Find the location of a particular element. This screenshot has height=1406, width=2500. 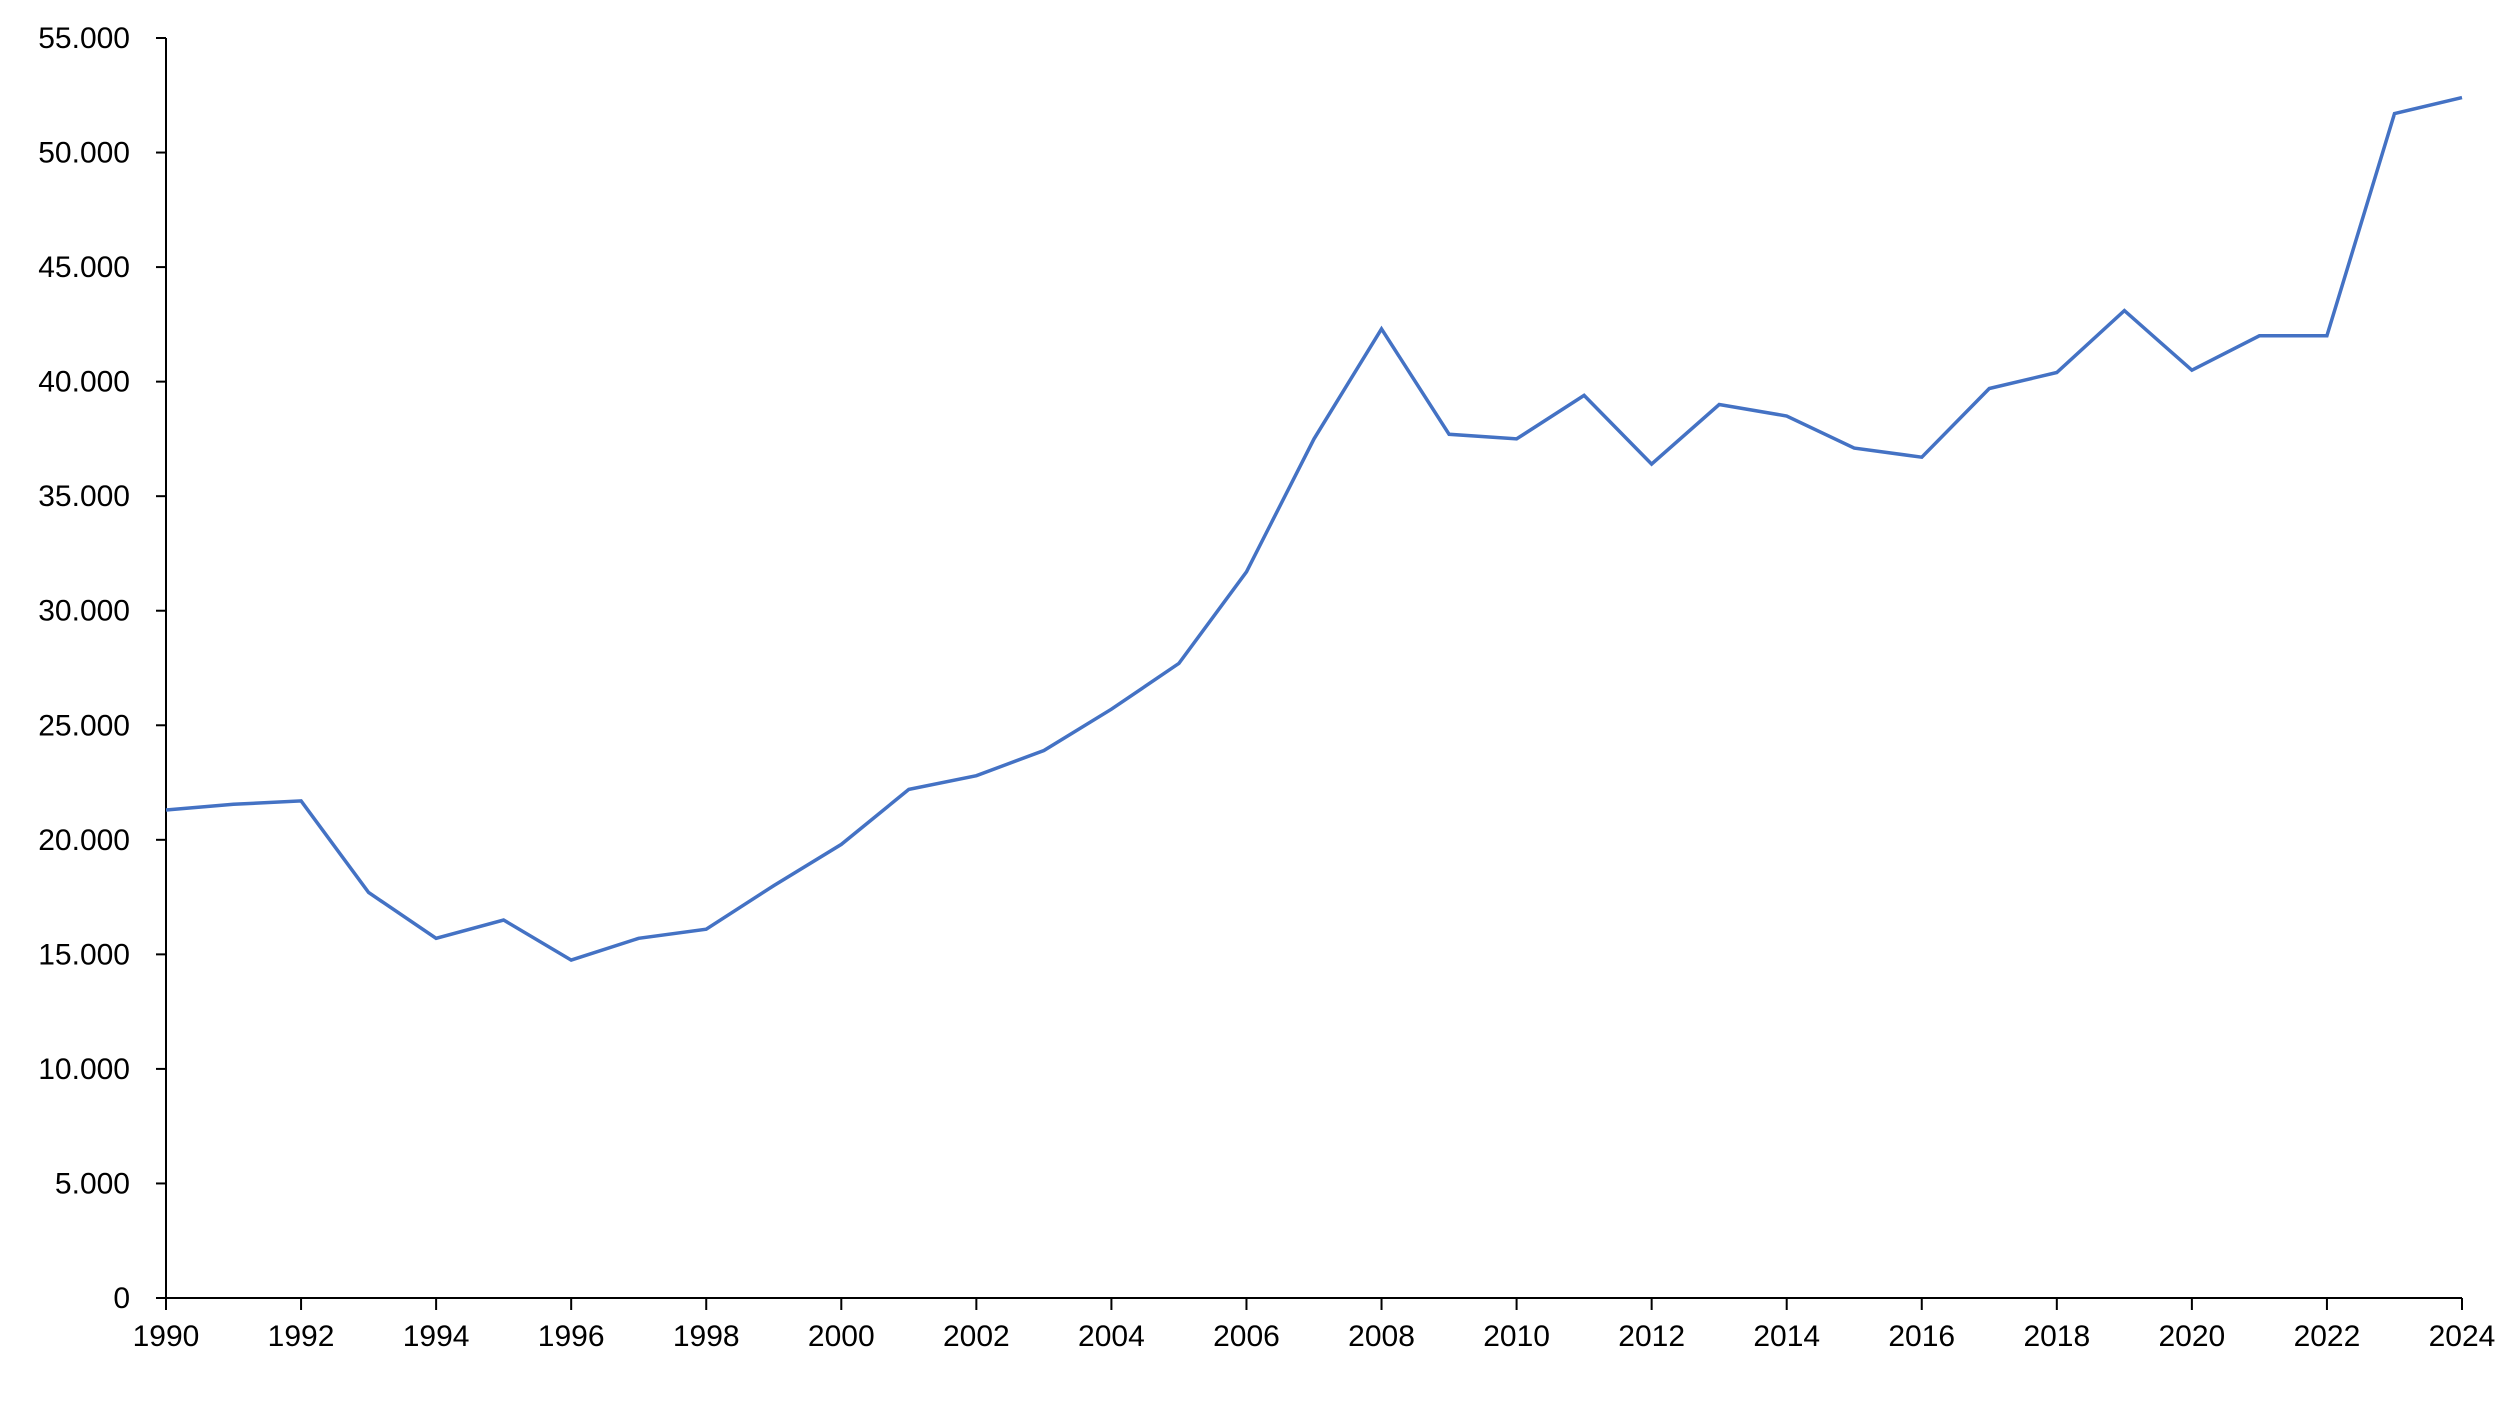

x-tick-label: 2024 is located at coordinates (2462, 1336).